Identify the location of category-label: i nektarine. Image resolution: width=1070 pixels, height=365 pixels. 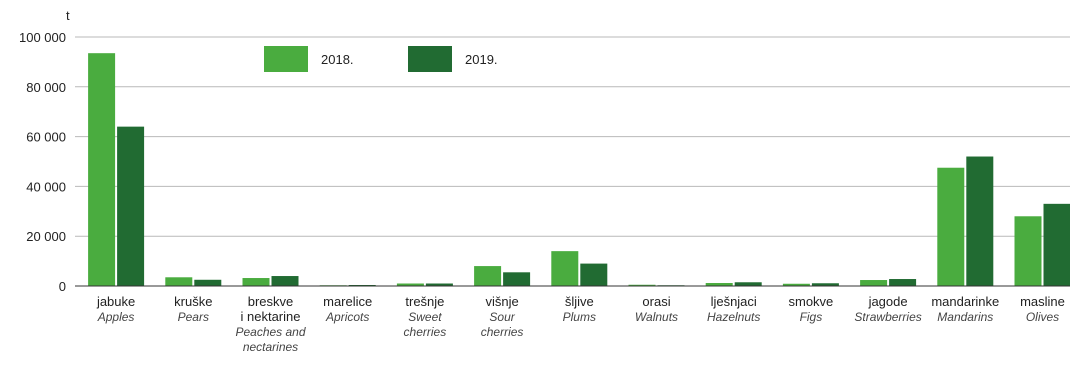
(271, 316).